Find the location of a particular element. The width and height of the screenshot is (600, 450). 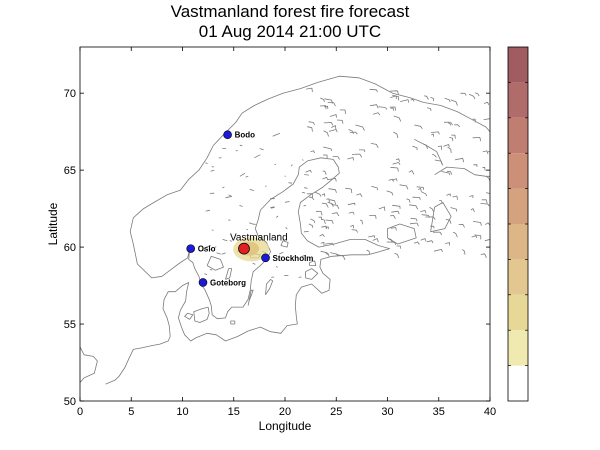

city-label-bodo: Bodo is located at coordinates (245, 135).